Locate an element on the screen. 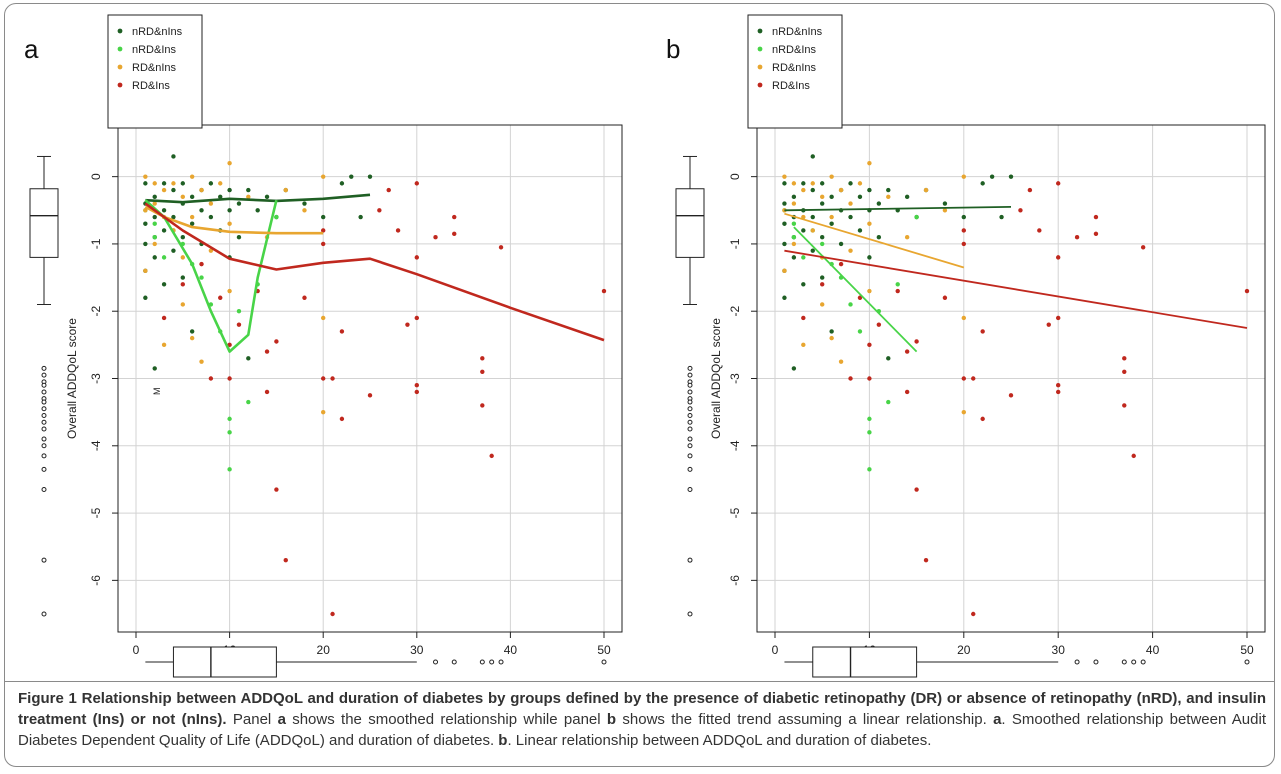  caption-panel-b-label: b is located at coordinates (503, 740).